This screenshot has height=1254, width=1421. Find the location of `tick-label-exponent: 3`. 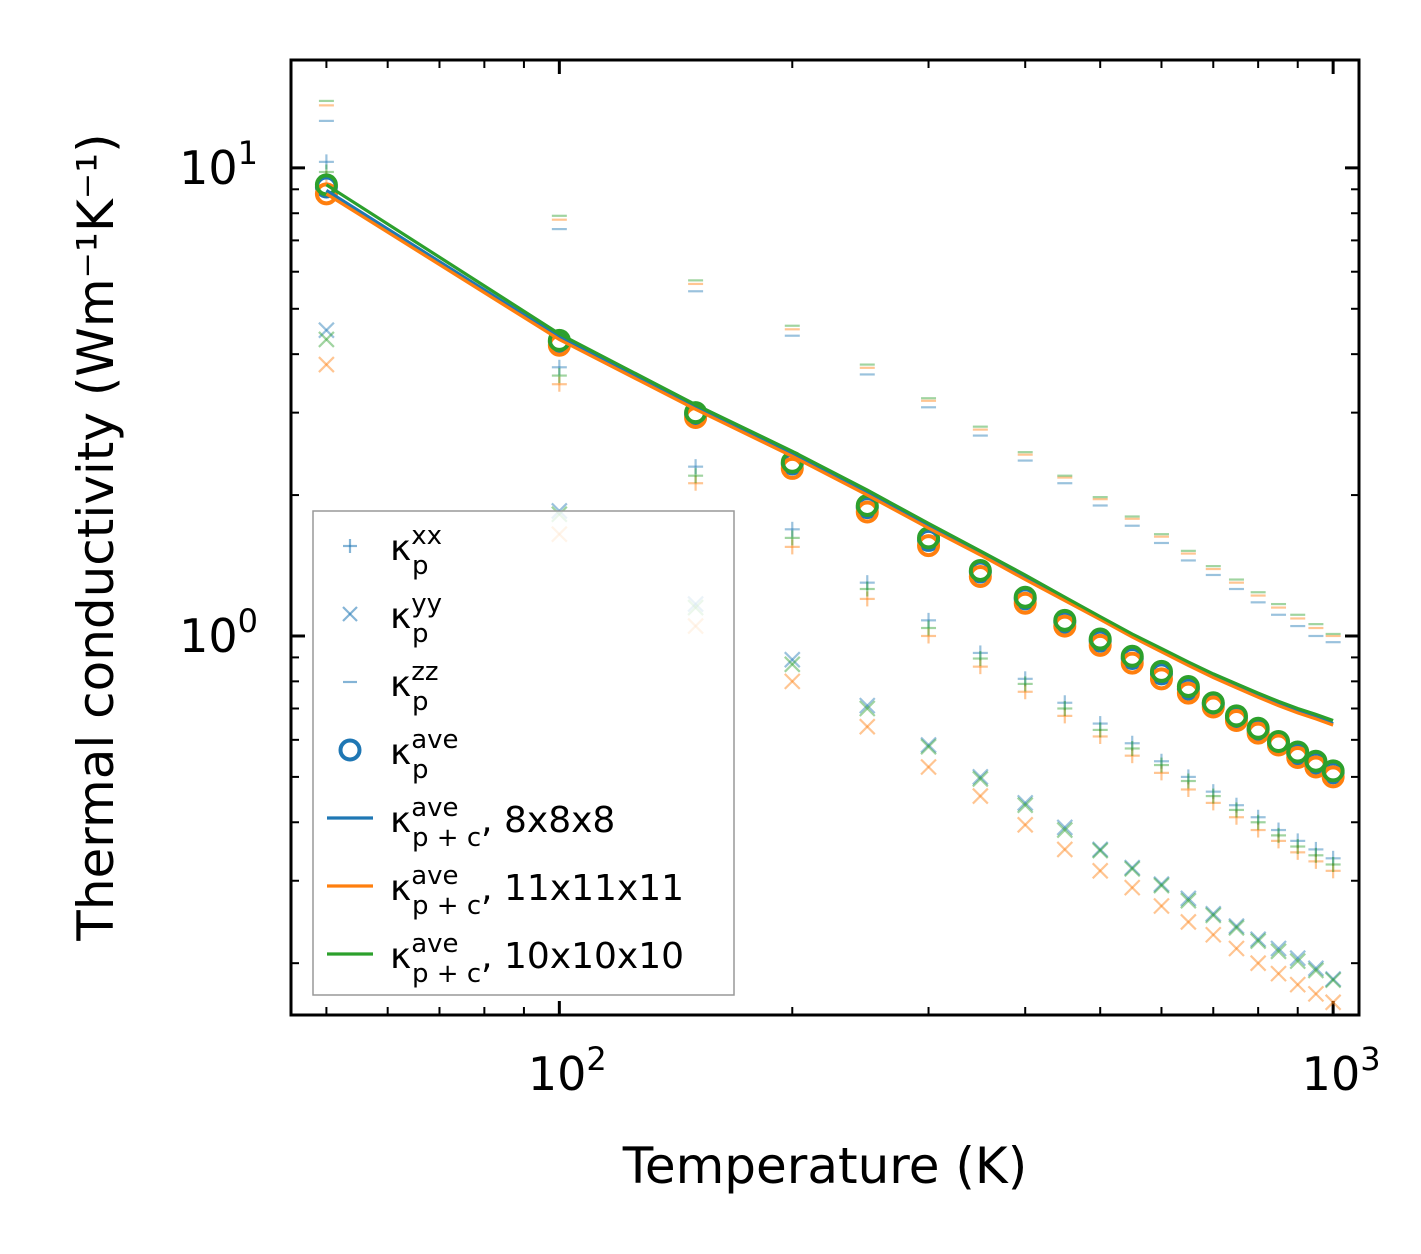

tick-label-exponent: 3 is located at coordinates (1370, 1059).